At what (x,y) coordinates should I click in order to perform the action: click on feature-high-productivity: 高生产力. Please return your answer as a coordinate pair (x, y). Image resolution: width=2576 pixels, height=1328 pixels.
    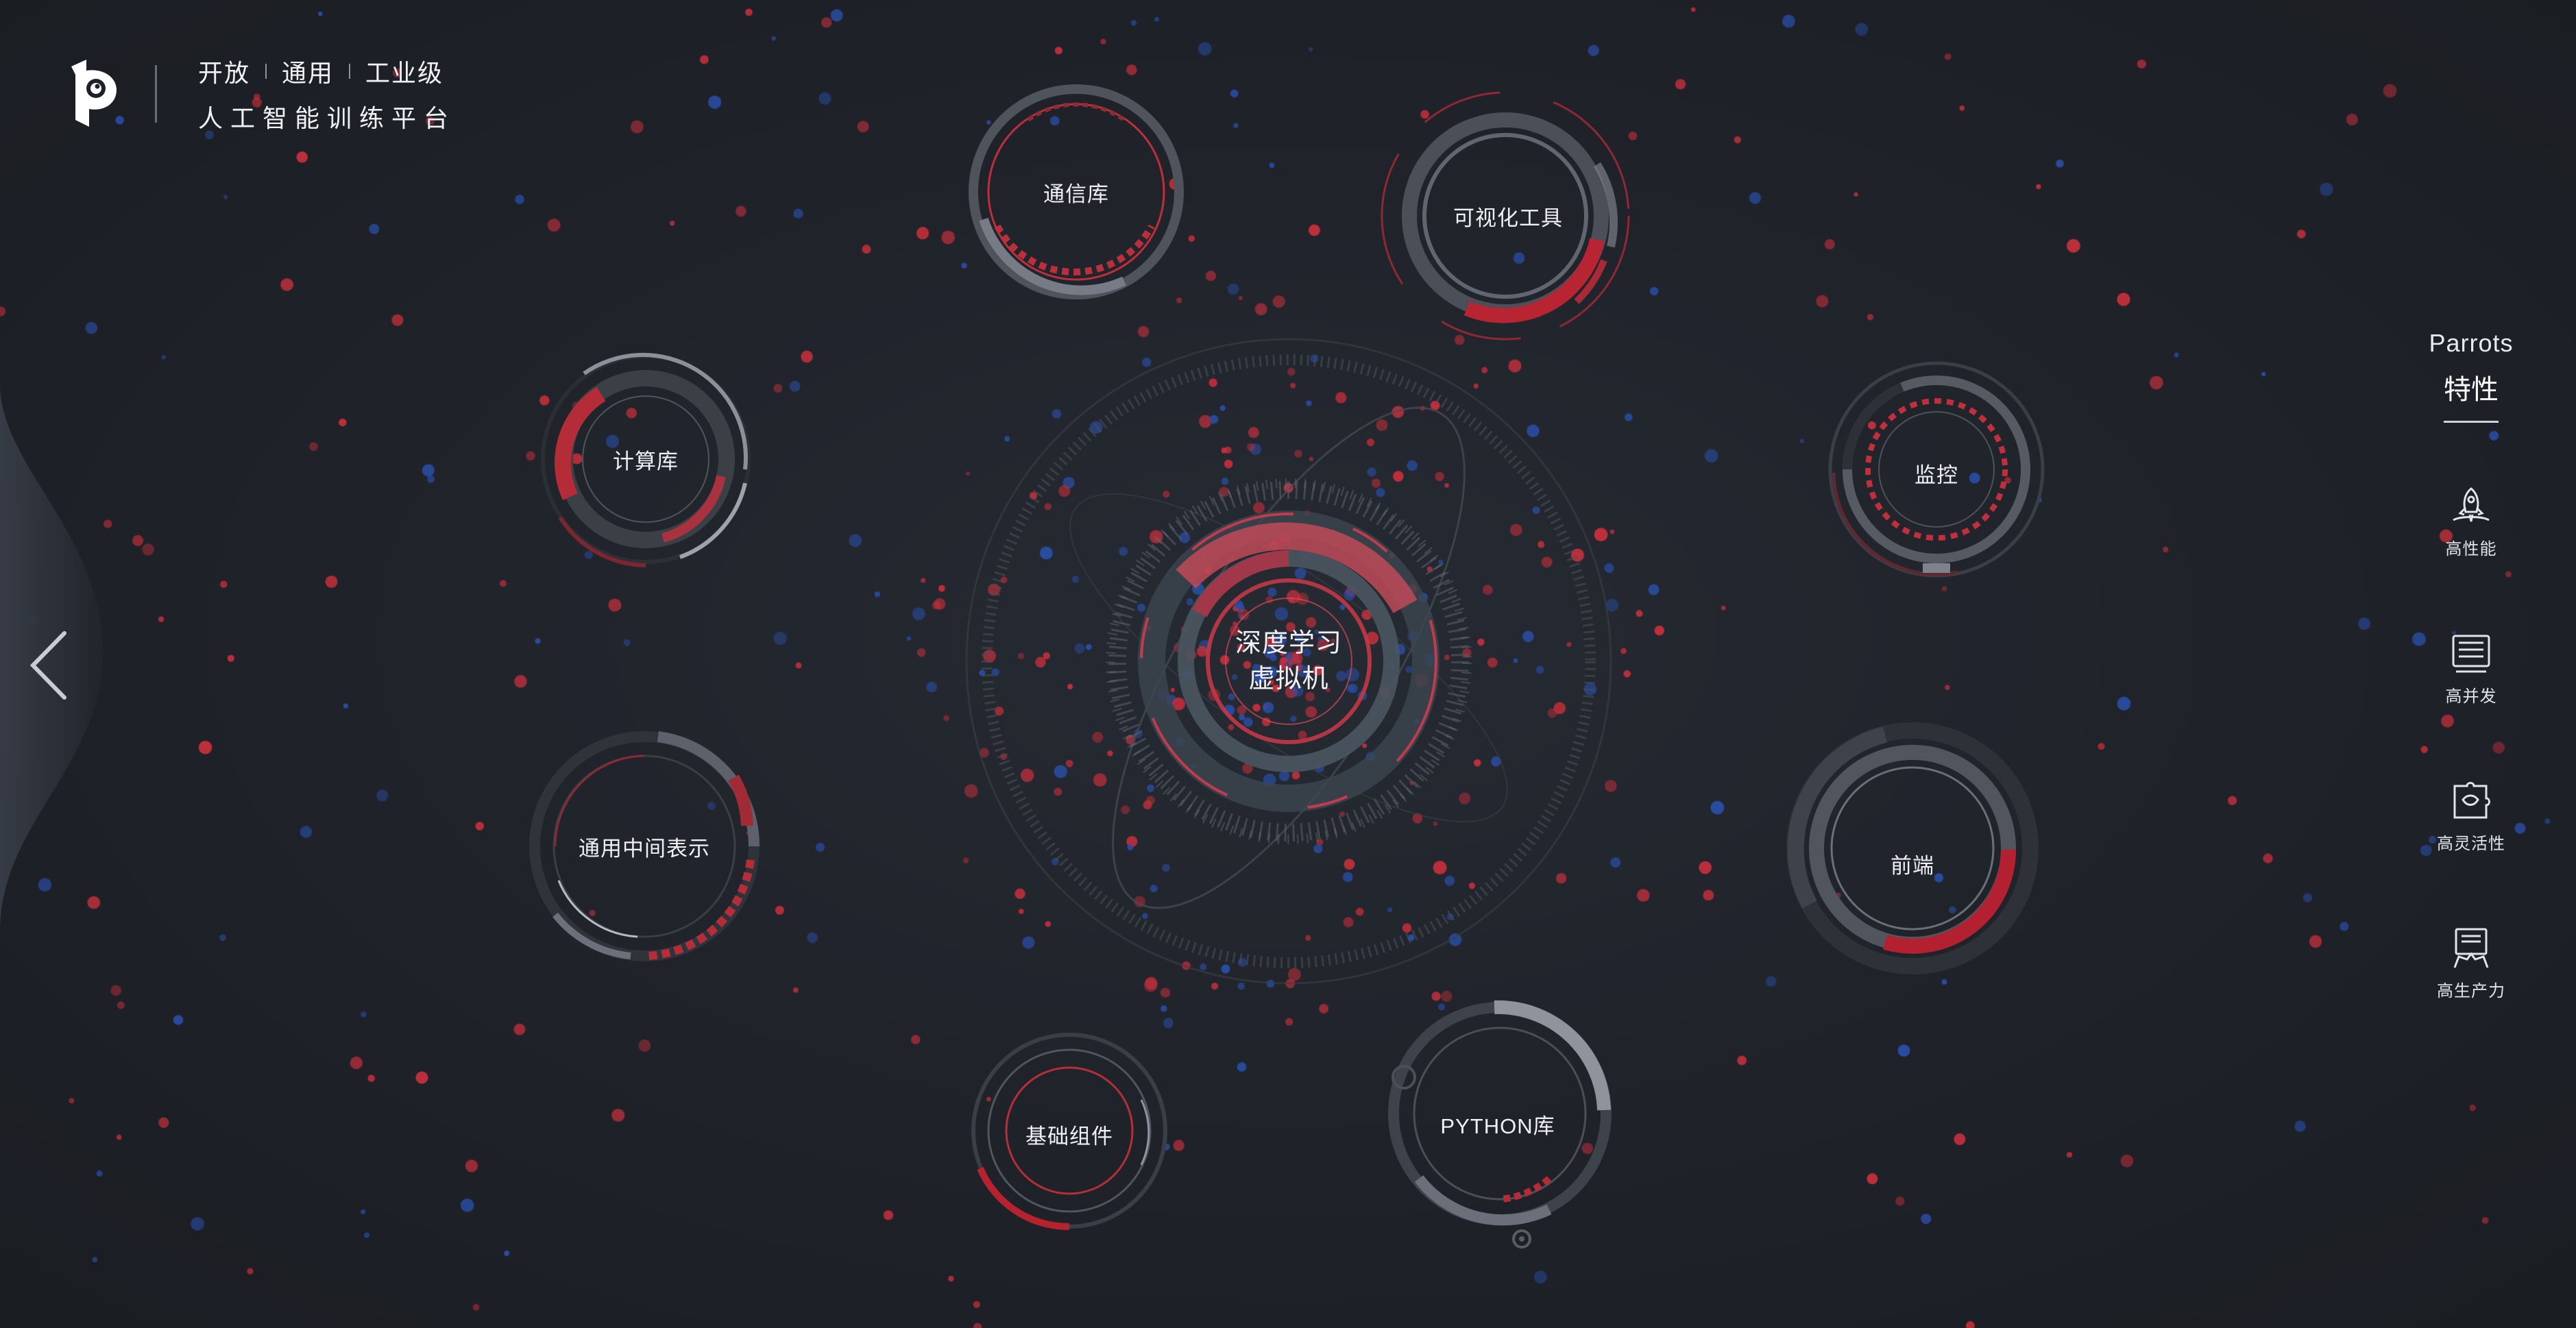
    Looking at the image, I should click on (2471, 963).